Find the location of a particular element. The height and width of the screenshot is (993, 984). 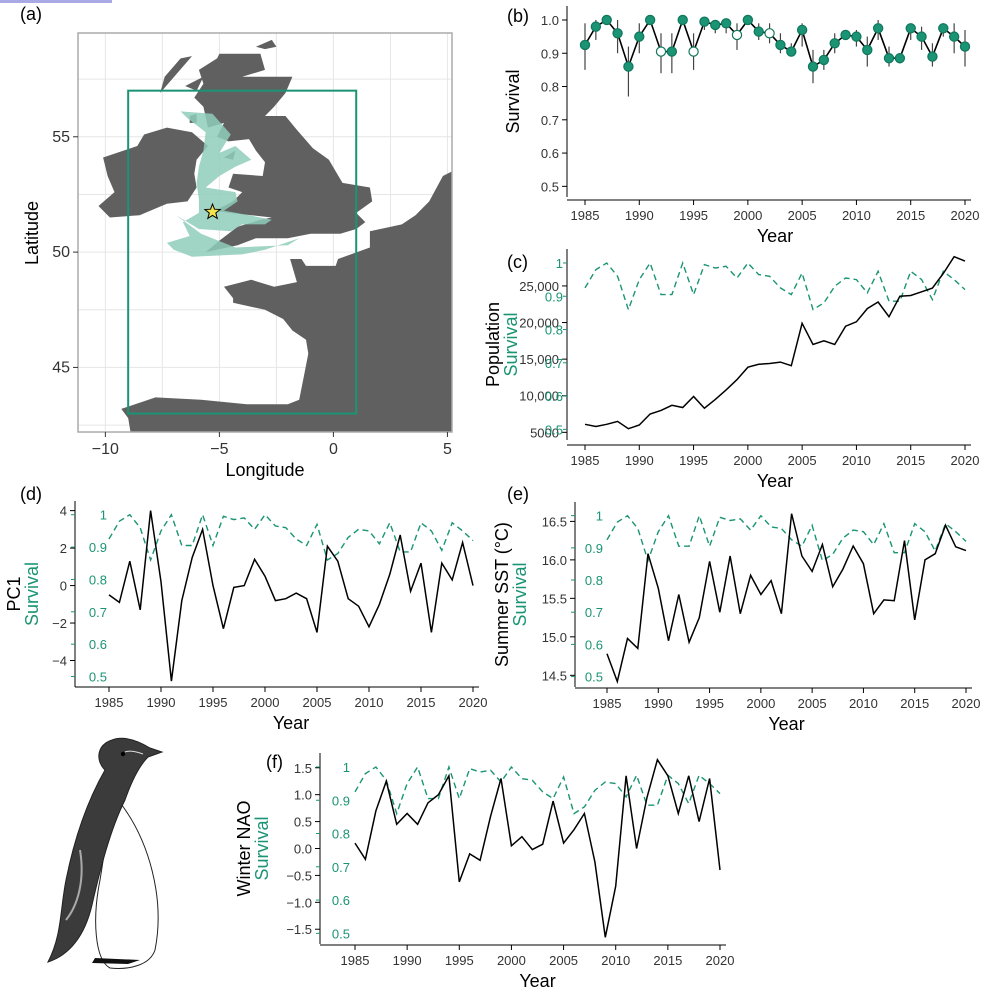

y-tick-label: 50 is located at coordinates (61, 252).